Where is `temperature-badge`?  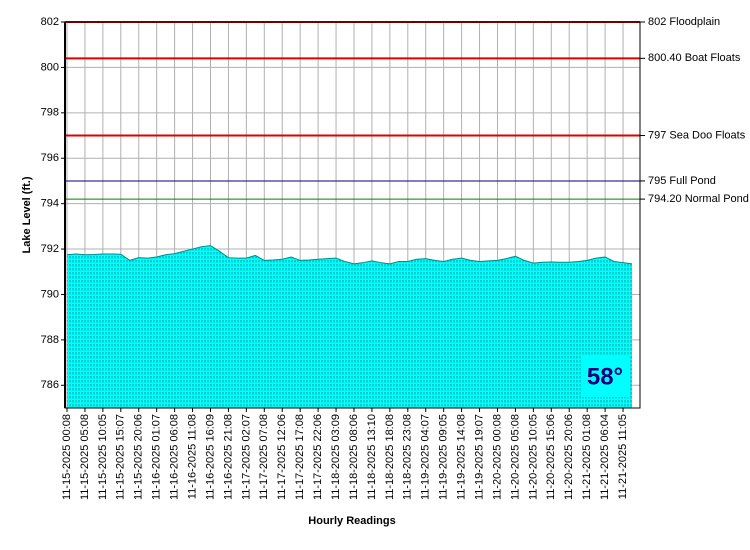
temperature-badge is located at coordinates (605, 376).